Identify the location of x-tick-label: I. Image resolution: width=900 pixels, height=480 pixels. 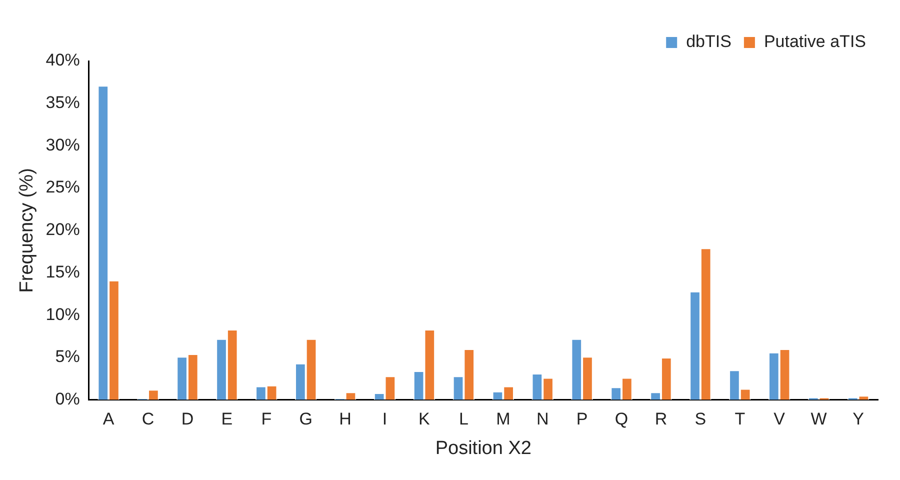
(385, 419).